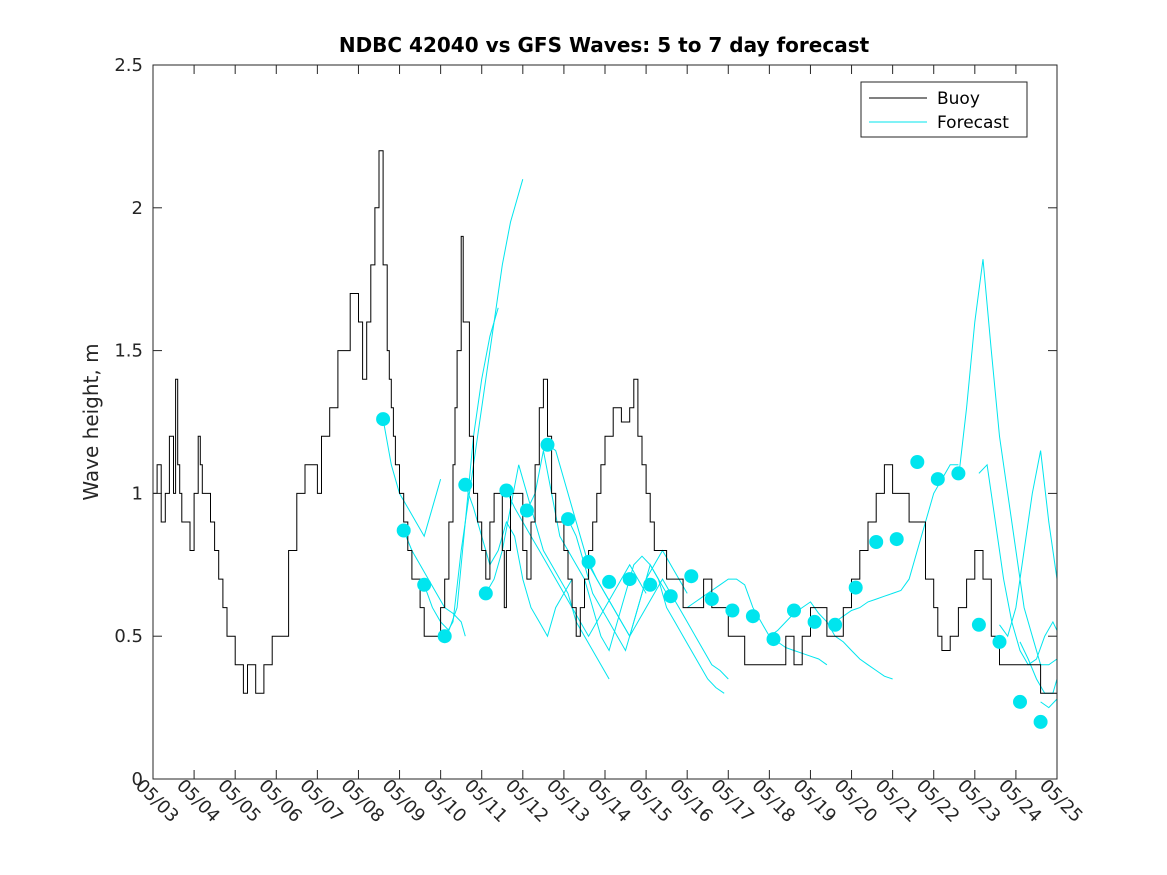  Describe the element at coordinates (198, 801) in the screenshot. I see `x-tick-label: 05/04` at that location.